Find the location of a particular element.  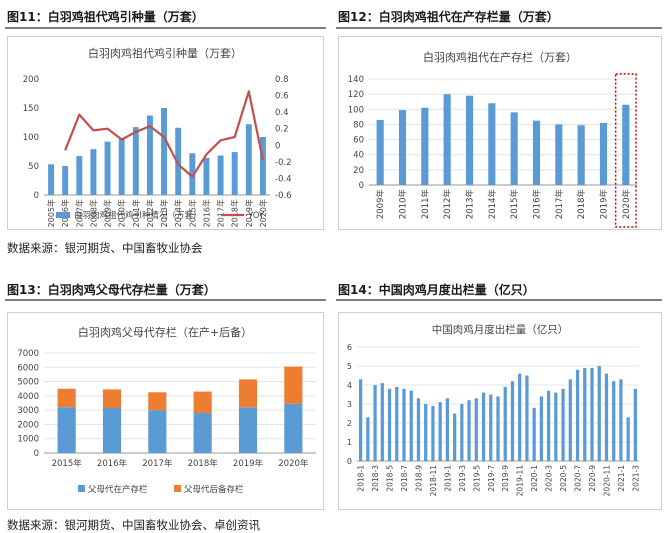

figure-13-rule is located at coordinates (165, 300).